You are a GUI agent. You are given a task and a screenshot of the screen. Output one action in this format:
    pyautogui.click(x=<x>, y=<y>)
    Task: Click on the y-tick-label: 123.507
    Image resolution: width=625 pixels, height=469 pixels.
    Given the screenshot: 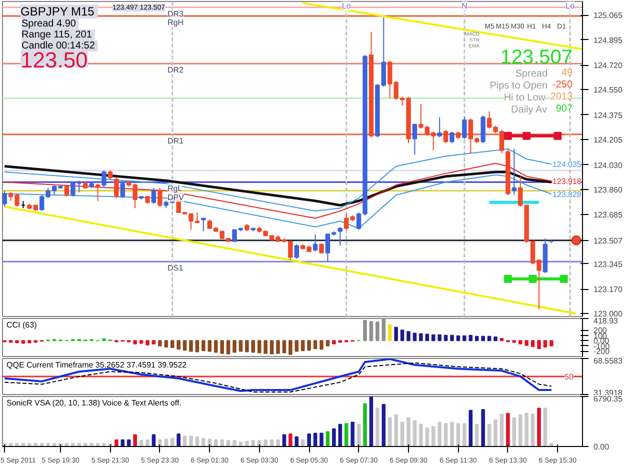 What is the action you would take?
    pyautogui.click(x=608, y=241)
    